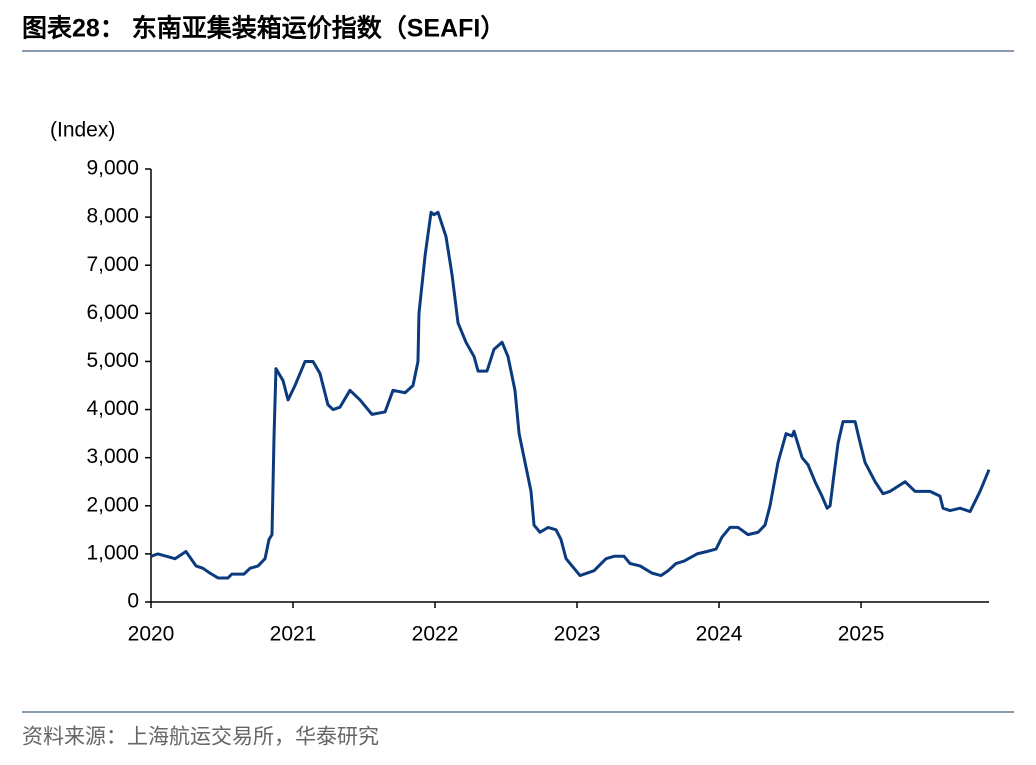 The height and width of the screenshot is (765, 1036). I want to click on y-tick-label: 8,000, so click(112, 216).